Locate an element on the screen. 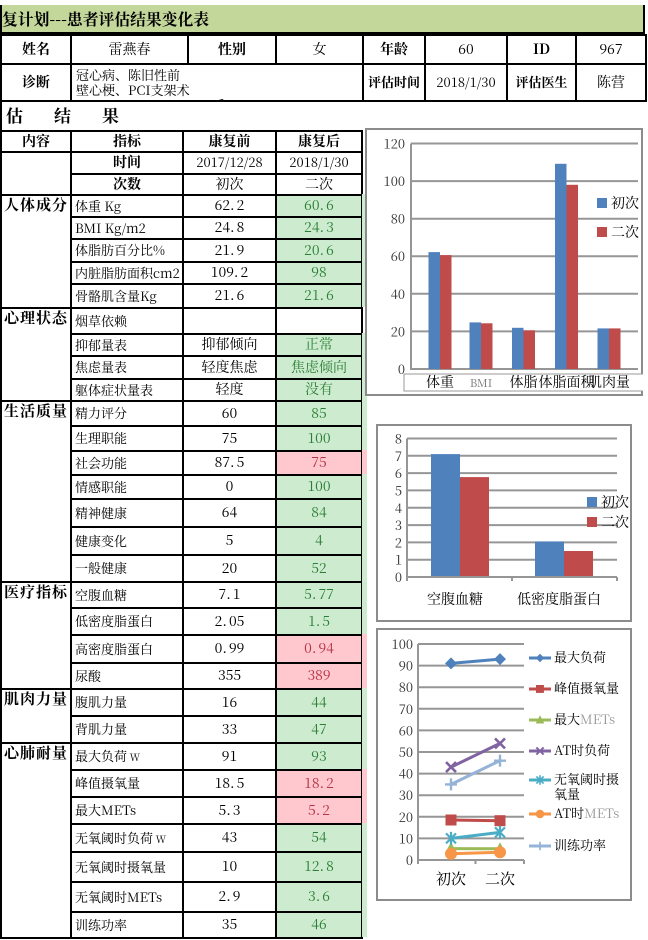  svg-text: 体脂 is located at coordinates (524, 382).